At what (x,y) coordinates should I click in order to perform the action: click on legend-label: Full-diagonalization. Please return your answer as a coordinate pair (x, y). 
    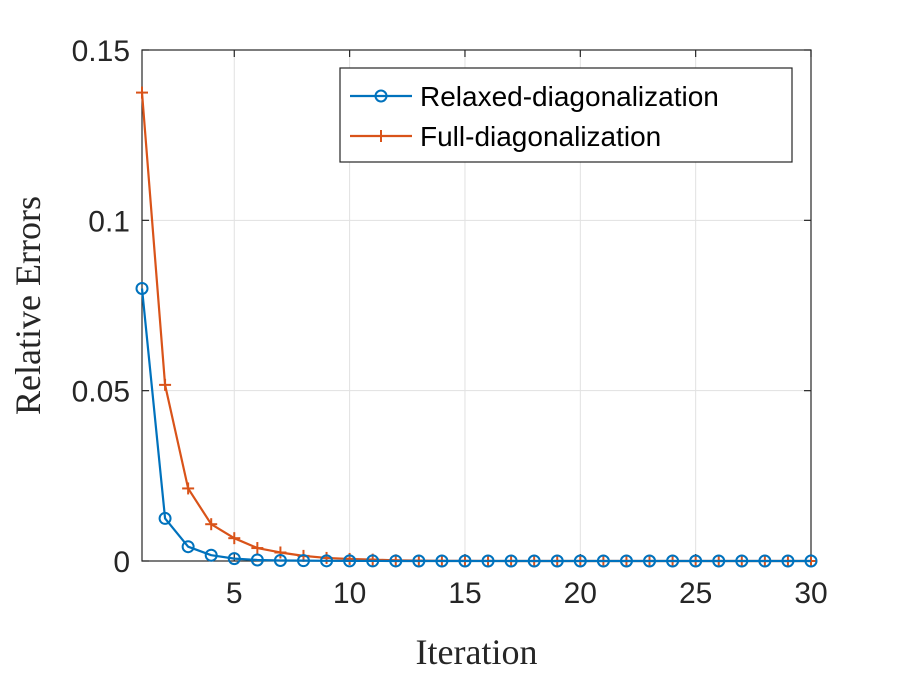
    Looking at the image, I should click on (540, 136).